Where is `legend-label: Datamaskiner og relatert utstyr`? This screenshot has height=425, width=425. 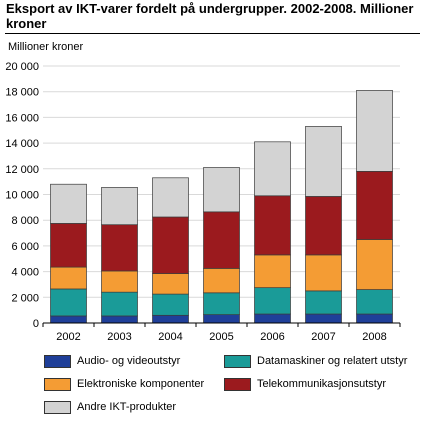 legend-label: Datamaskiner og relatert utstyr is located at coordinates (332, 361).